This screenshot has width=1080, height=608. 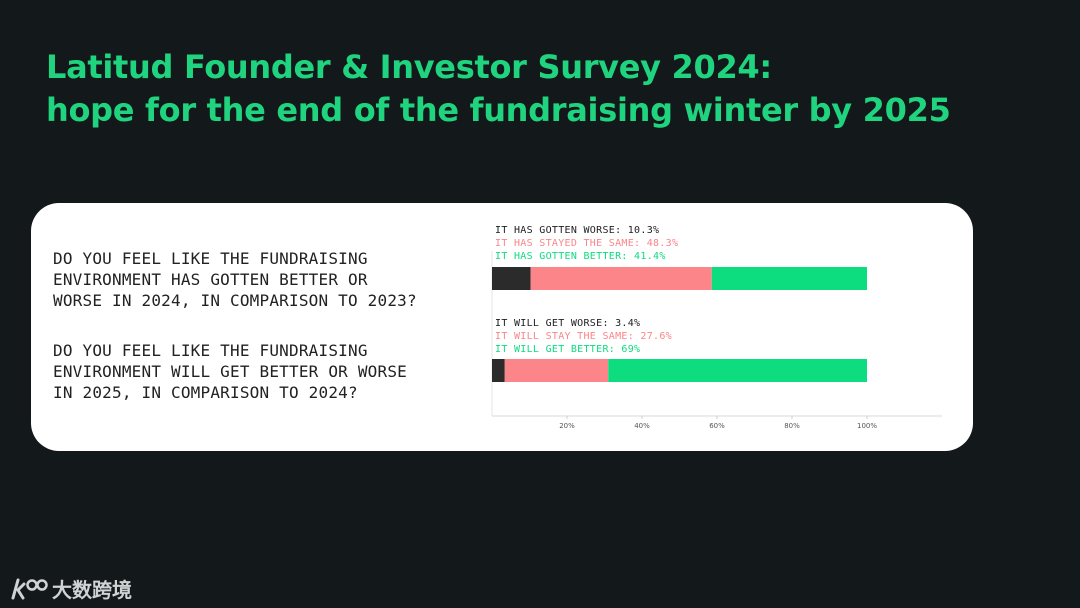 What do you see at coordinates (205, 392) in the screenshot?
I see `question-2025-line-3: IN 2025, IN COMPARISON TO 2024?` at bounding box center [205, 392].